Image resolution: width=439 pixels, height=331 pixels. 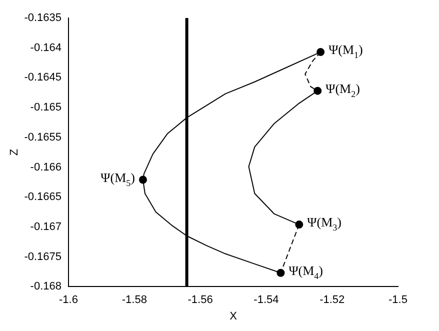 I want to click on y-tick-label: -0.1675, so click(x=43, y=256).